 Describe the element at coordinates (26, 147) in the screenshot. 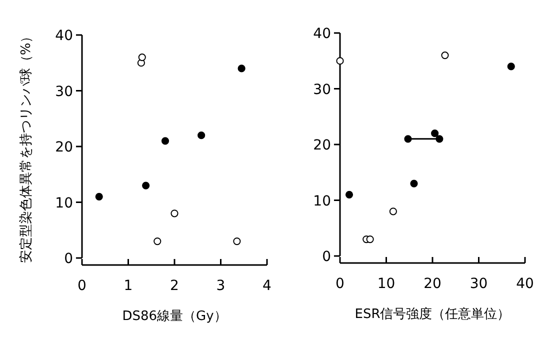

I see `y-axis-title: 安定型染色体異常を持つリンパ球（%）` at that location.